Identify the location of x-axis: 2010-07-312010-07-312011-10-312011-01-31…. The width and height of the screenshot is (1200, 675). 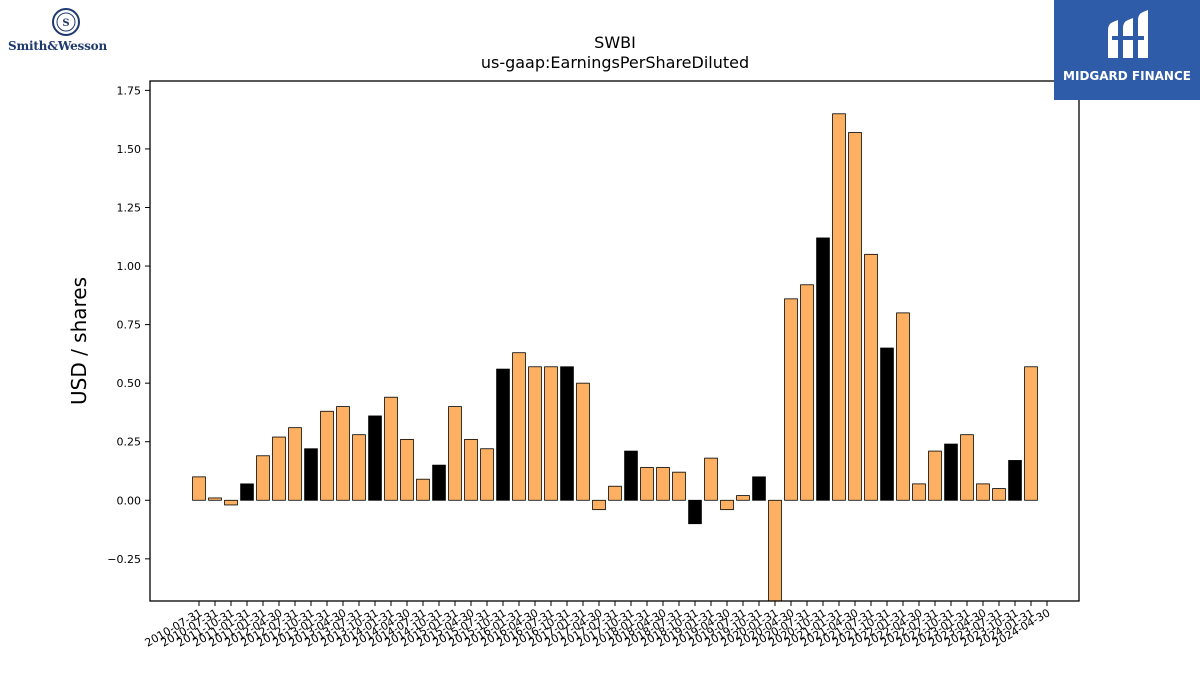
(598, 625).